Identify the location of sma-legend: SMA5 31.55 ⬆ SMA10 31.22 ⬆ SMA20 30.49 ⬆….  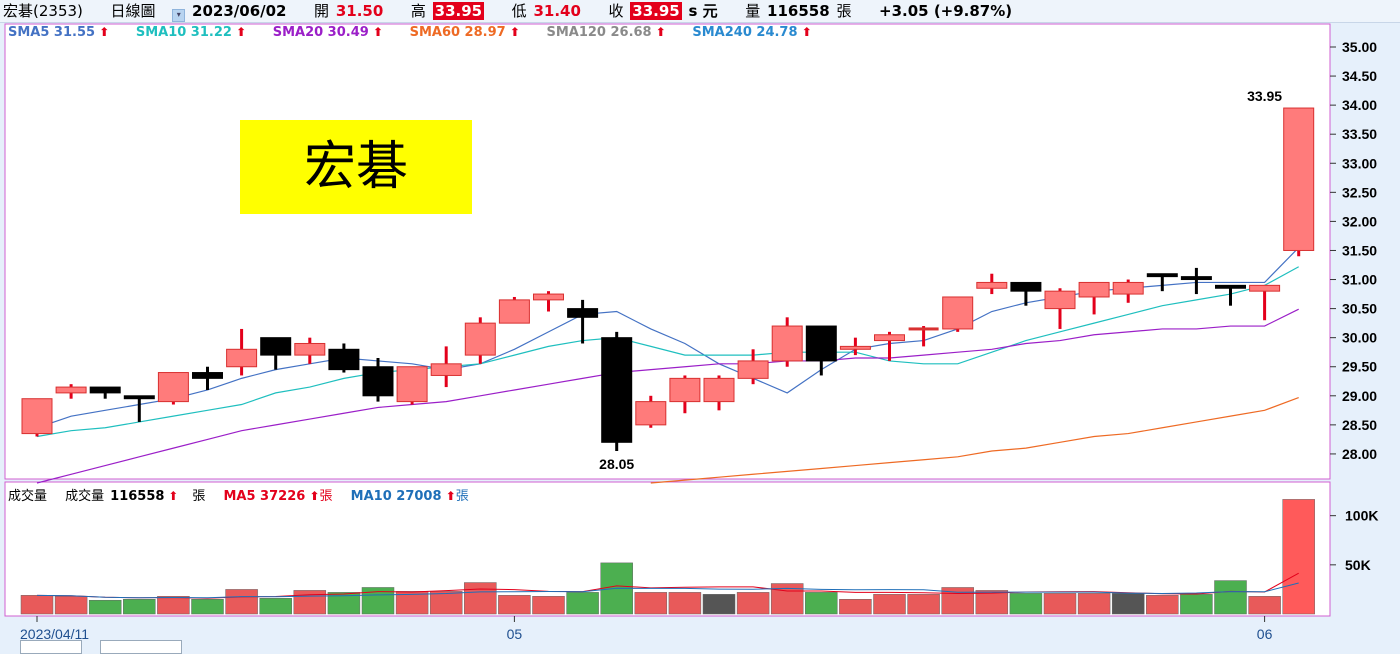
(421, 32).